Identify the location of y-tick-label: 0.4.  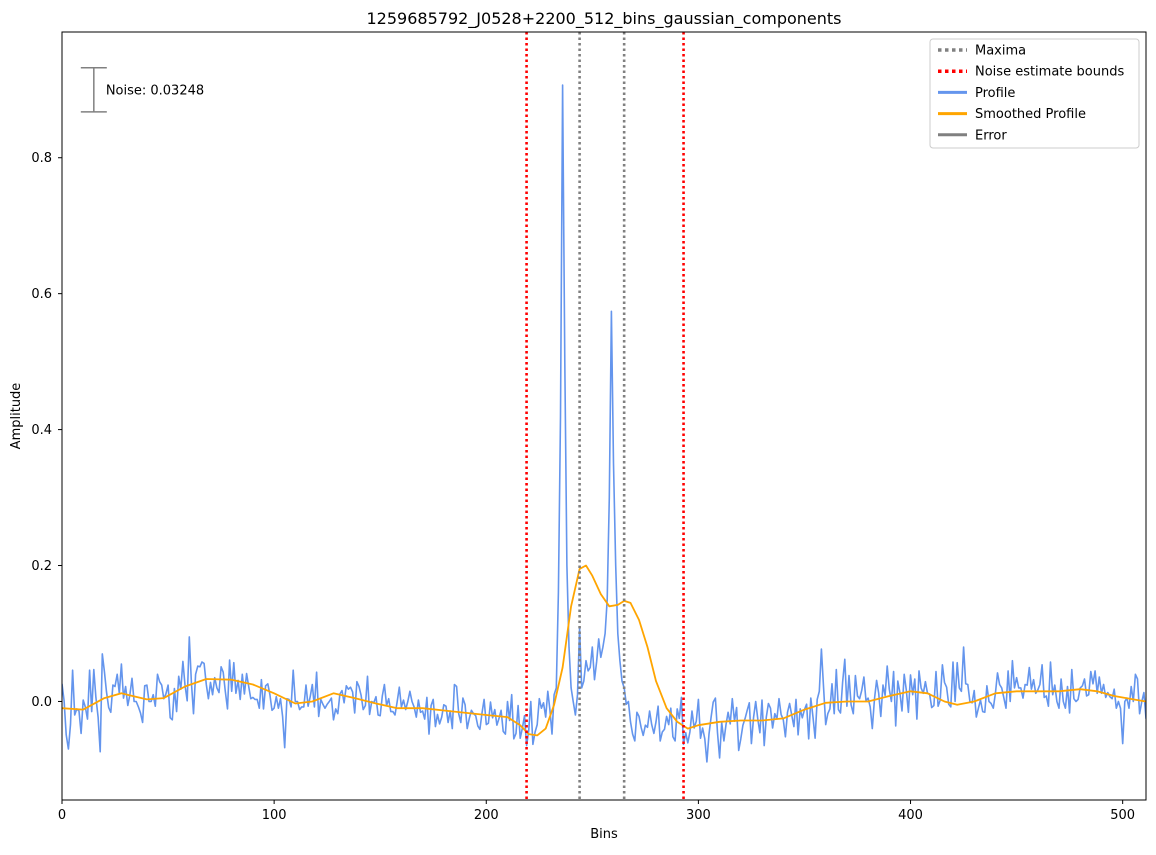
(41, 430).